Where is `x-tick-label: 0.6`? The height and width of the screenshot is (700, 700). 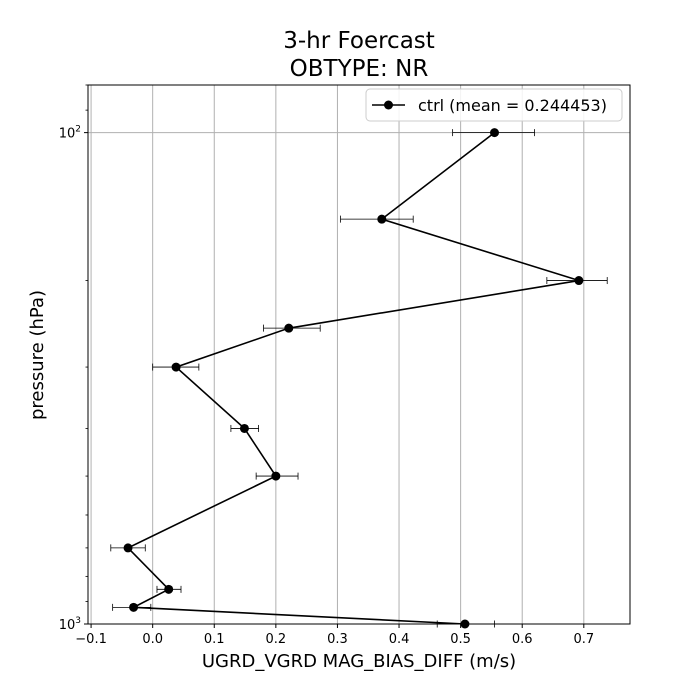
x-tick-label: 0.6 is located at coordinates (522, 639).